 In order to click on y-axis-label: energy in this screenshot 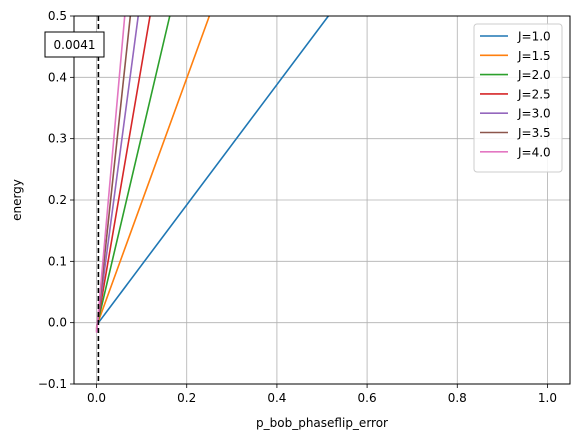, I will do `click(17, 200)`.